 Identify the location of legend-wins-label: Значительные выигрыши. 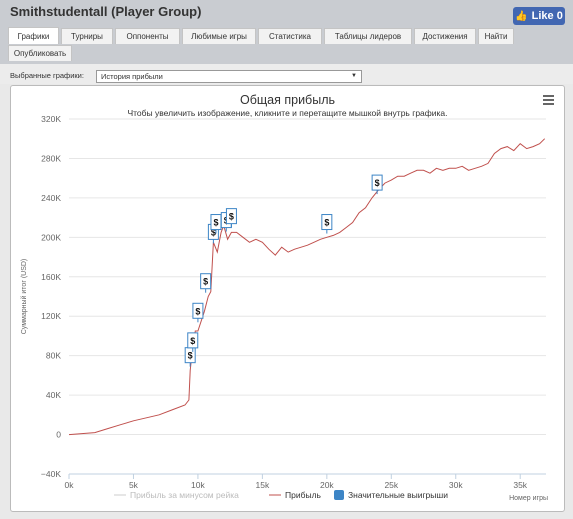
(398, 495).